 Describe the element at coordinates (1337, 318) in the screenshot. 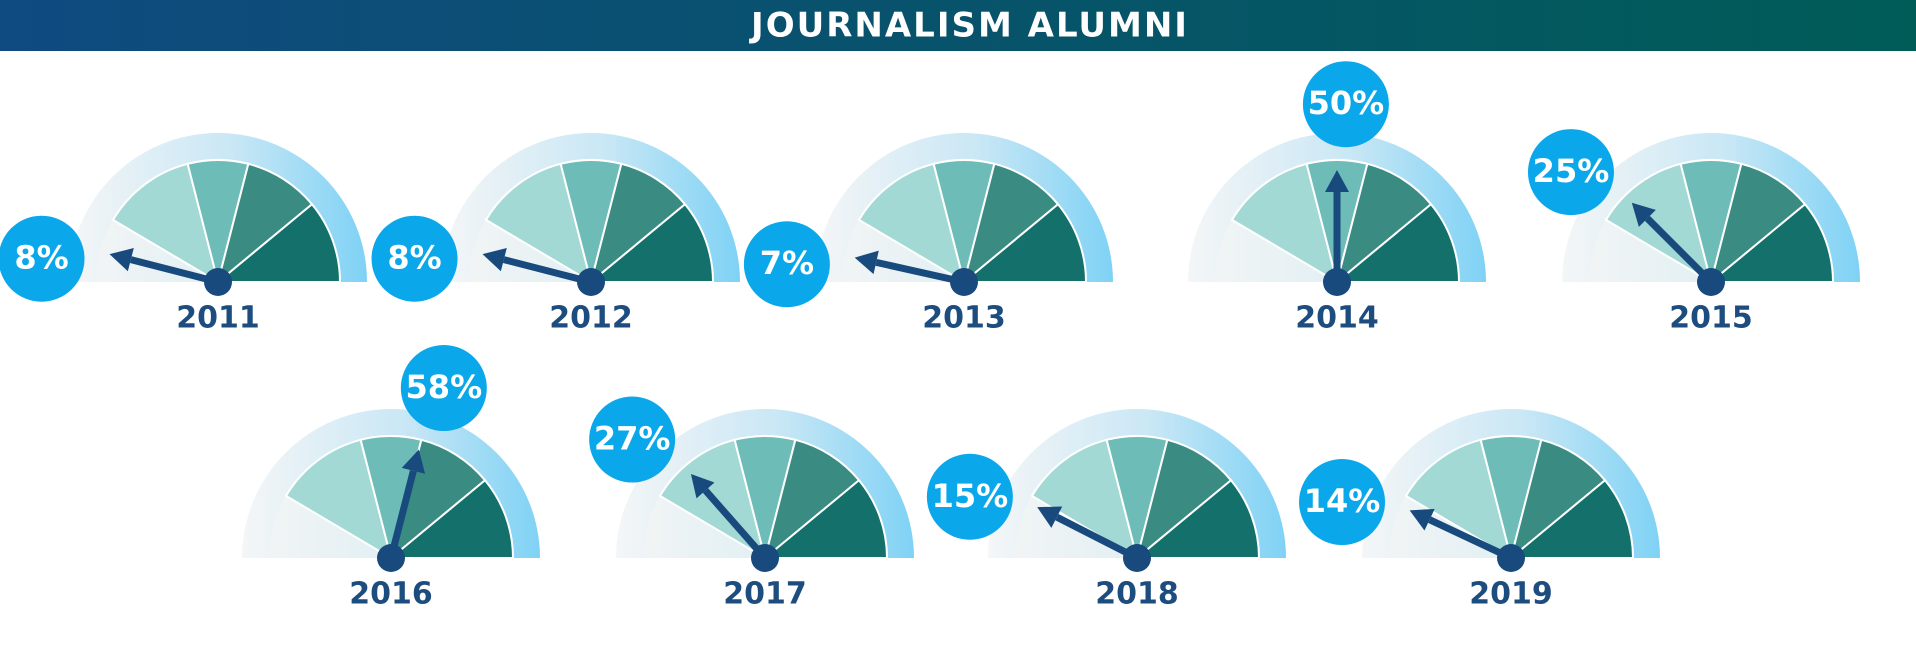

I see `category-label: 2014` at that location.